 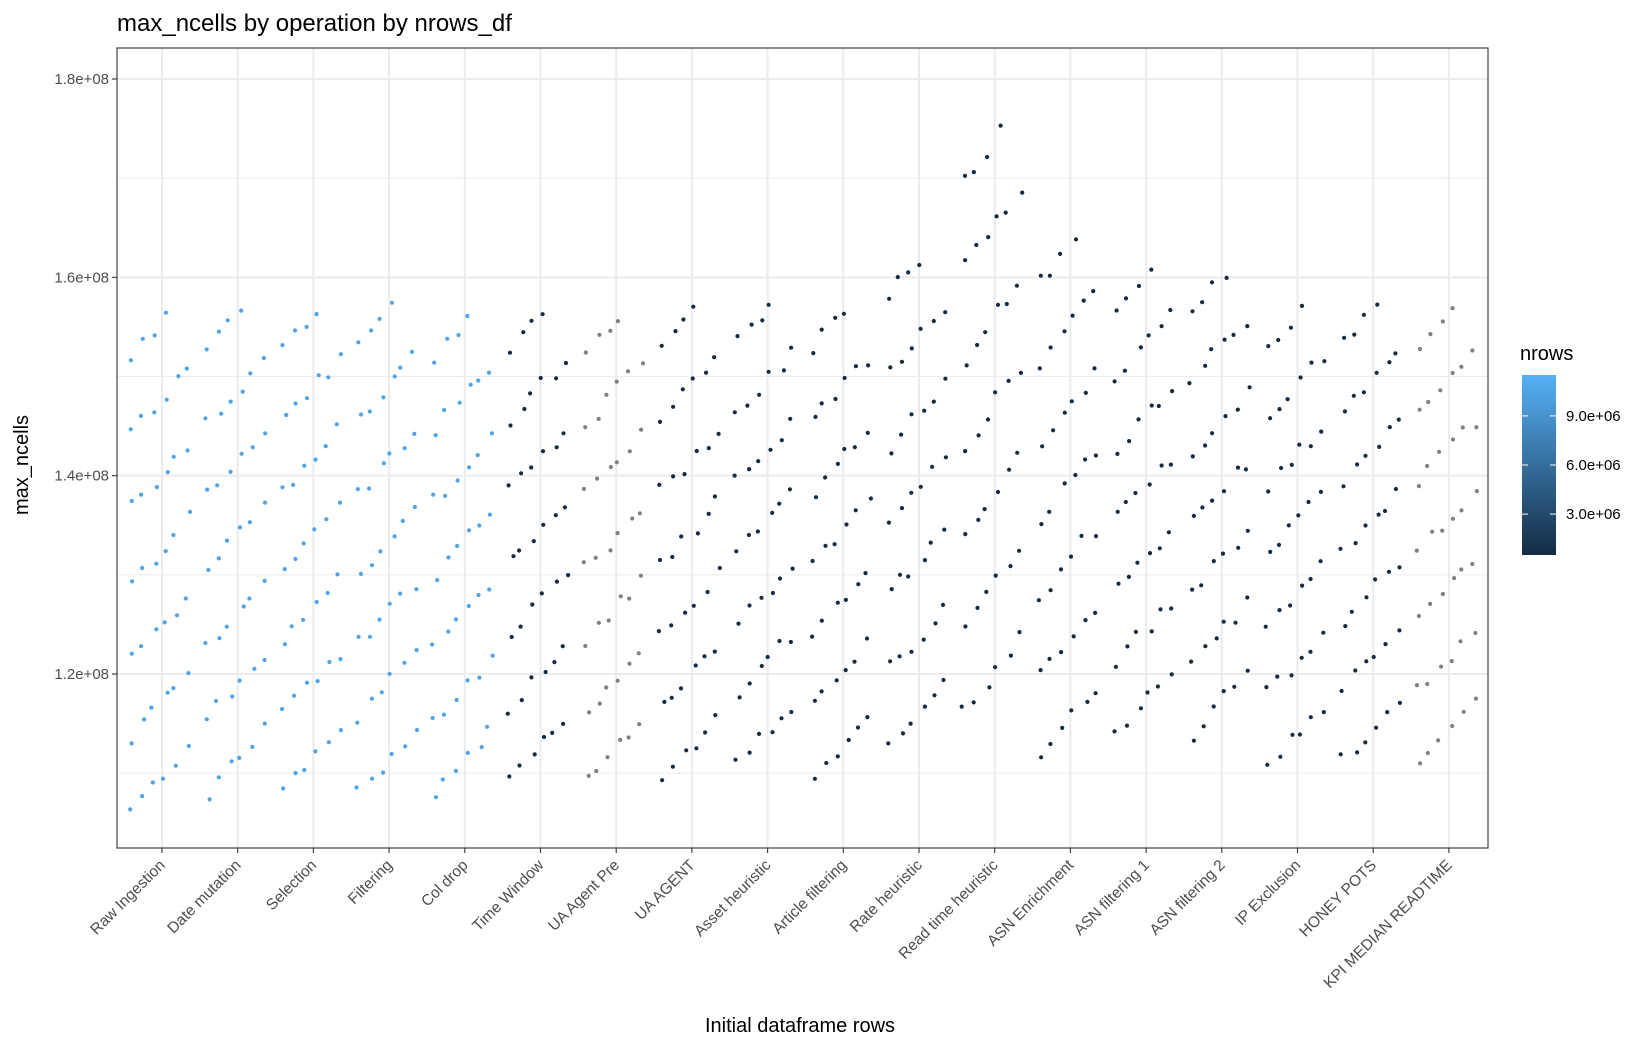 What do you see at coordinates (314, 23) in the screenshot?
I see `chart-title: max_ncells by operation by nrows_df` at bounding box center [314, 23].